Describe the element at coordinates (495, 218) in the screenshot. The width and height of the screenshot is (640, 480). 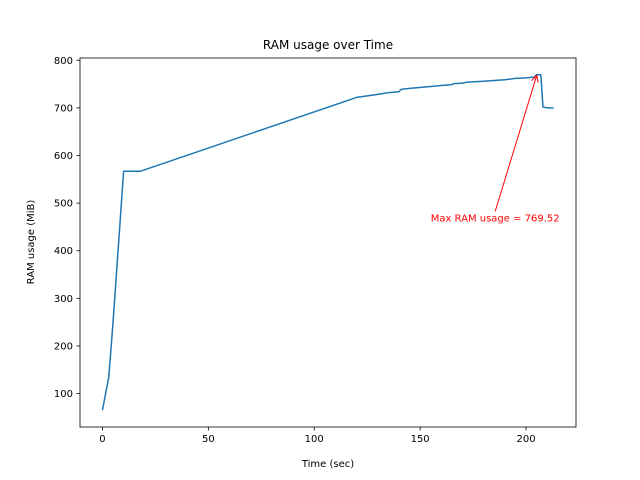
I see `annotation-text: Max RAM usage = 769.52` at that location.